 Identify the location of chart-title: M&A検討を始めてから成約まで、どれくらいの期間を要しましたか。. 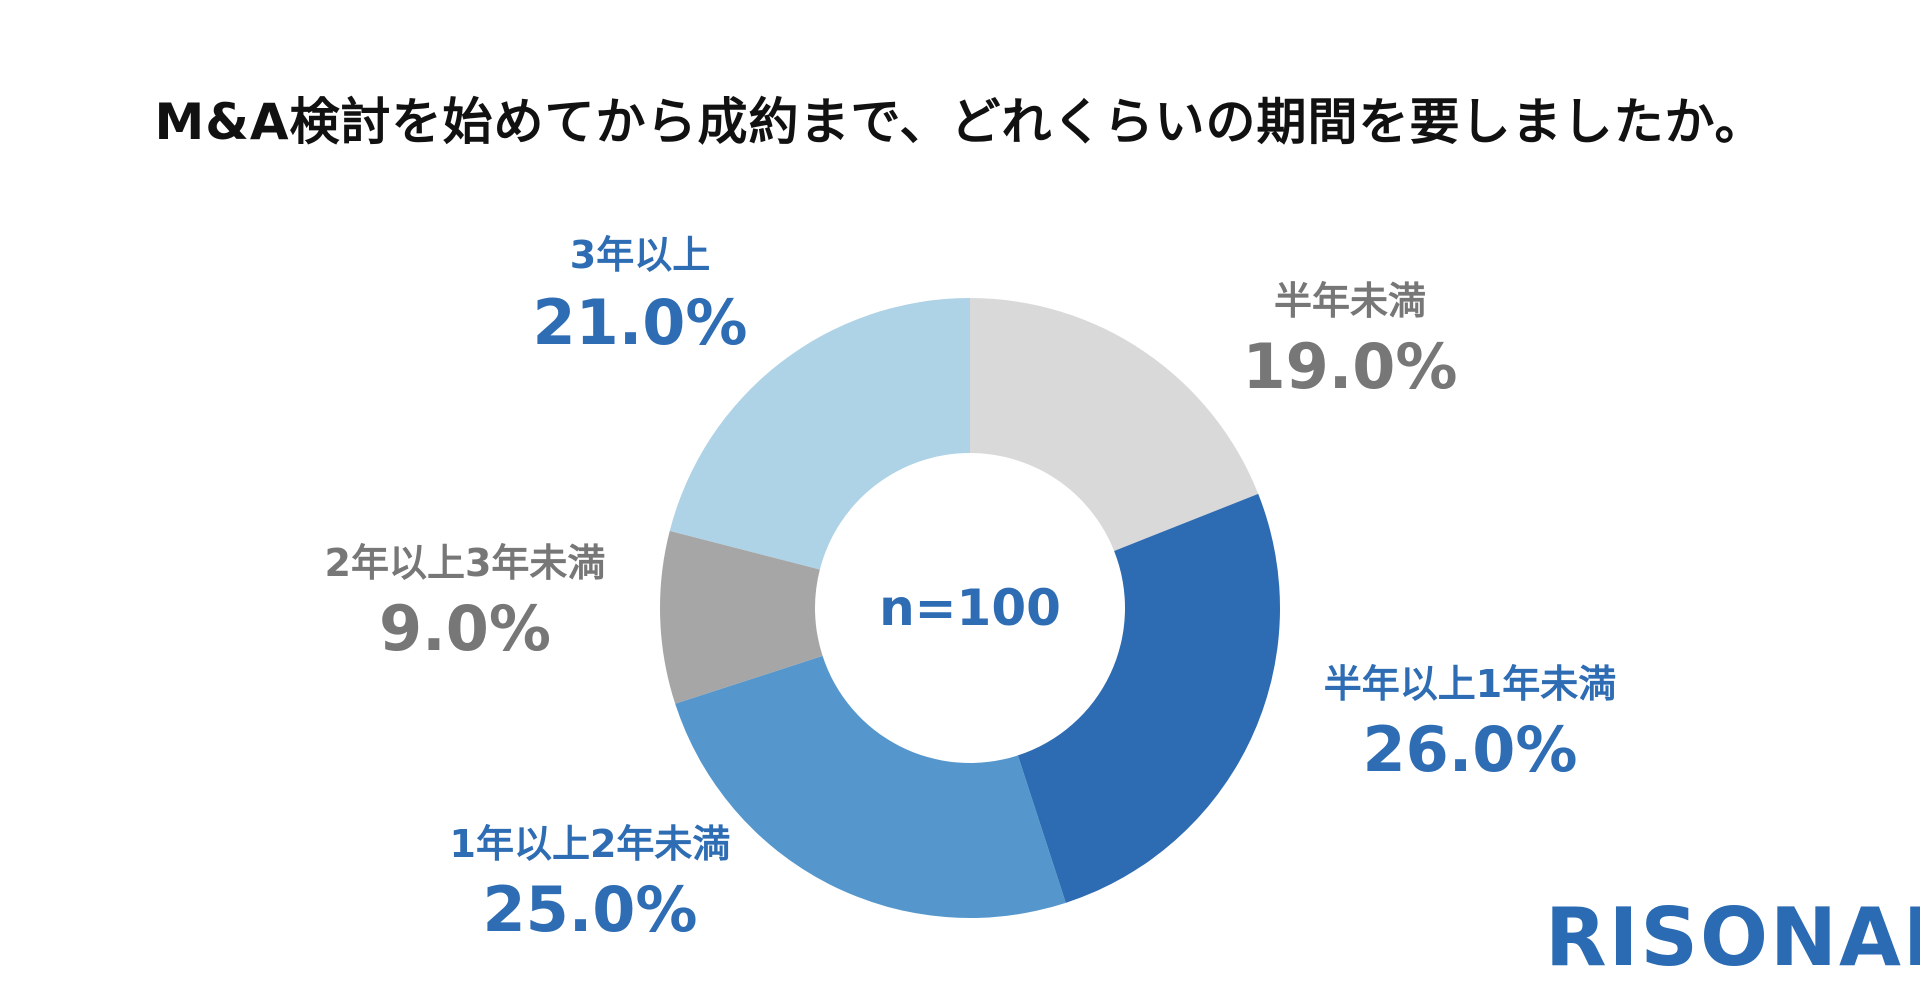
(960, 122).